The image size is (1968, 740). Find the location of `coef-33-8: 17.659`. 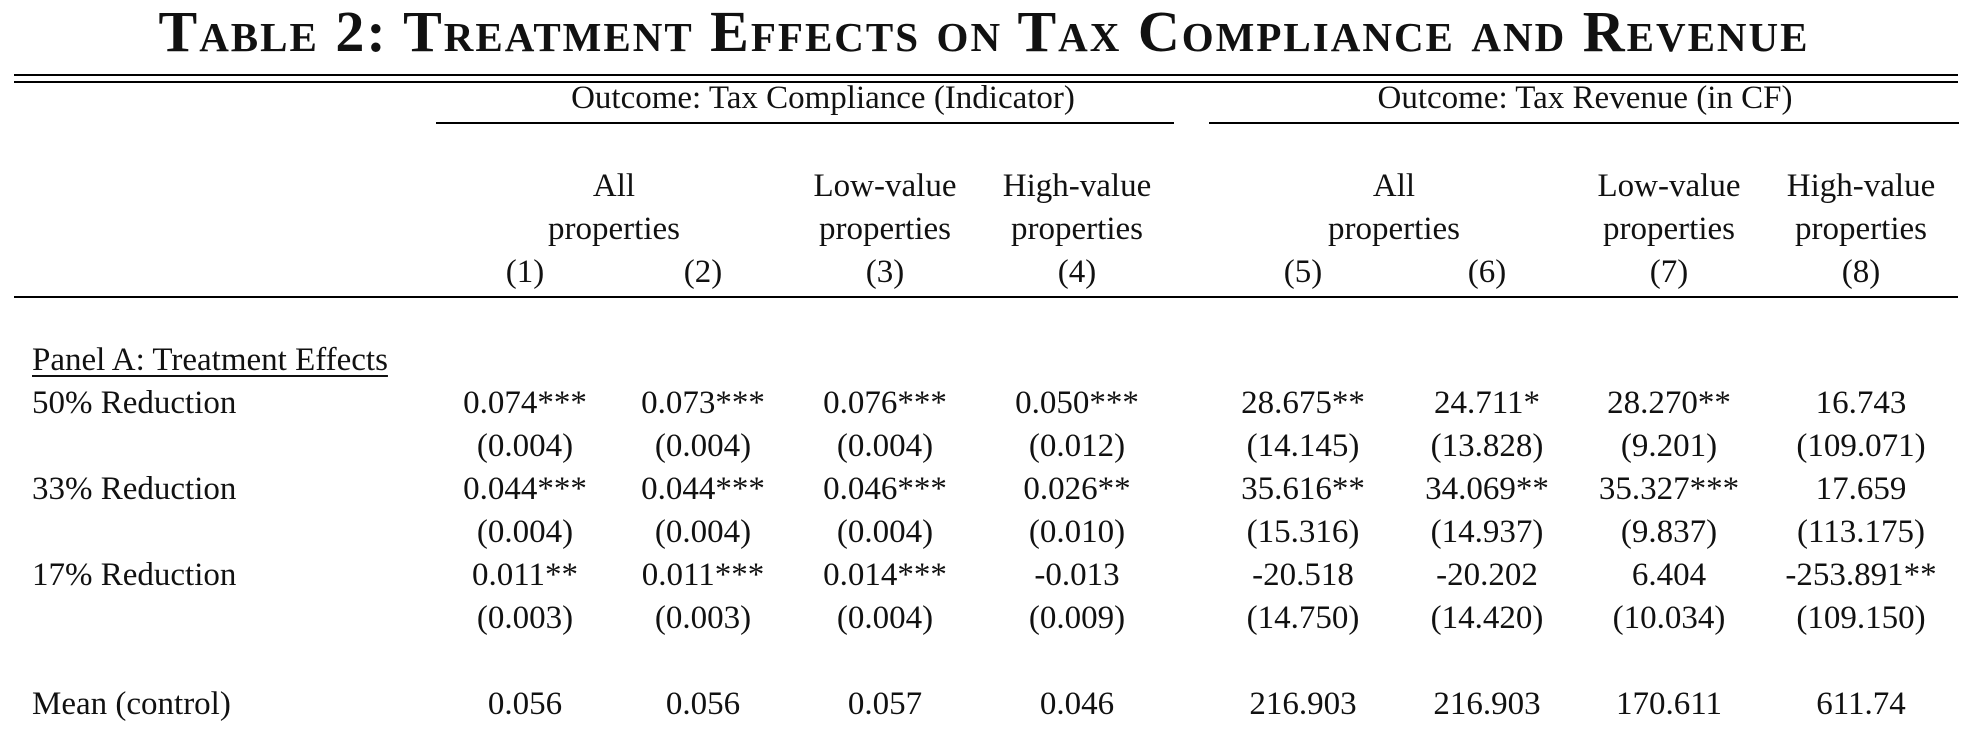

coef-33-8: 17.659 is located at coordinates (1861, 489).